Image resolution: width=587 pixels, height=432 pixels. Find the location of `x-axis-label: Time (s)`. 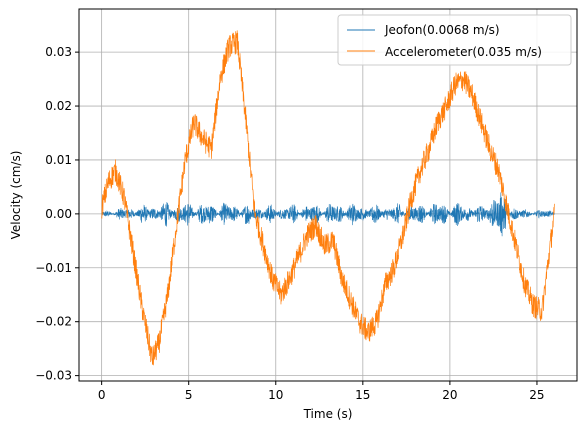

x-axis-label: Time (s) is located at coordinates (328, 414).